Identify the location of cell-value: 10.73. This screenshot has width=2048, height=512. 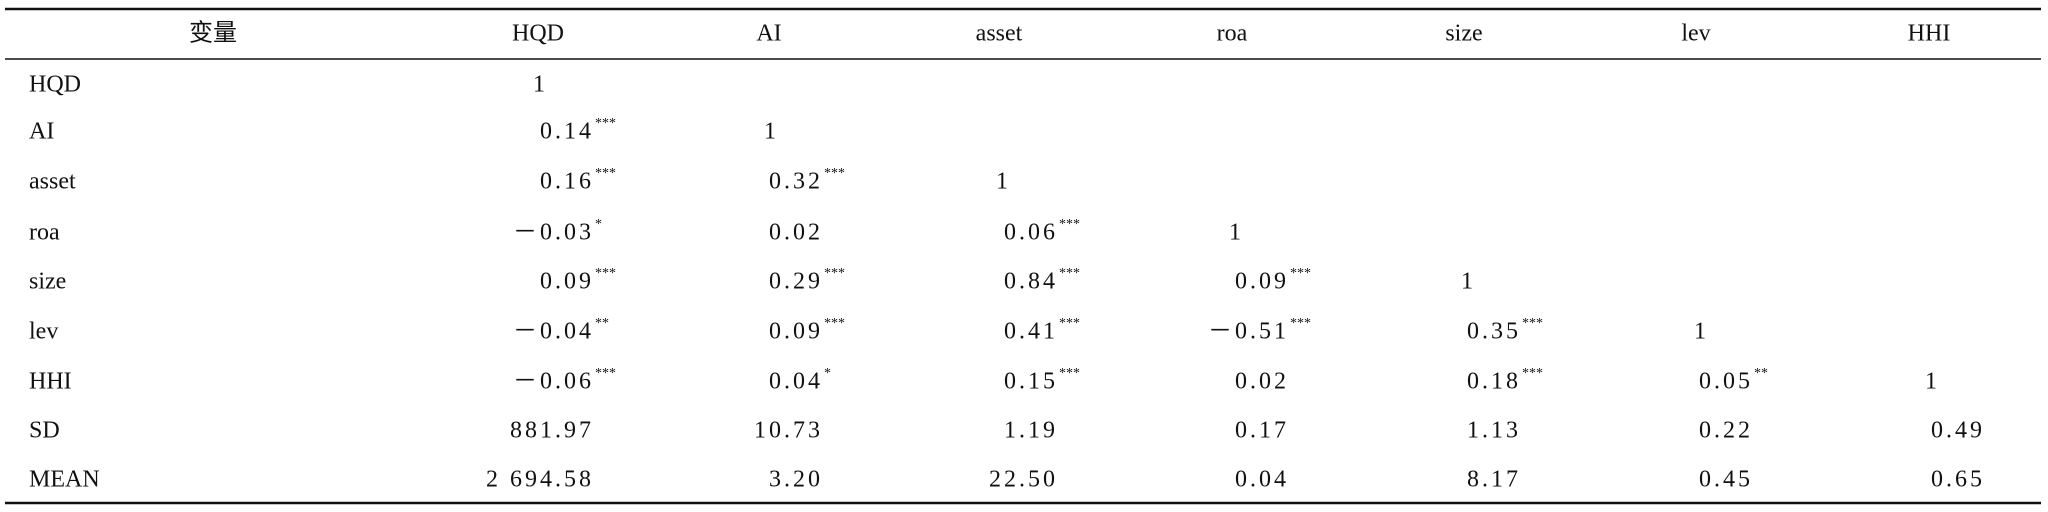
(788, 431).